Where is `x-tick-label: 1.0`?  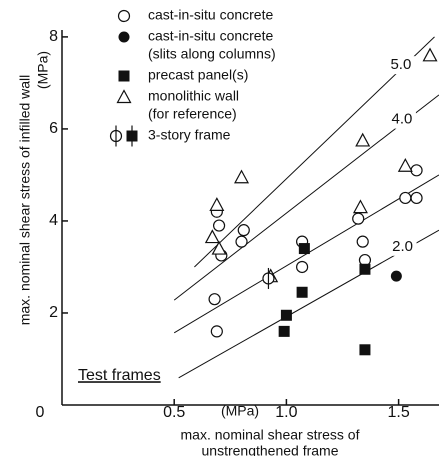 x-tick-label: 1.0 is located at coordinates (286, 412).